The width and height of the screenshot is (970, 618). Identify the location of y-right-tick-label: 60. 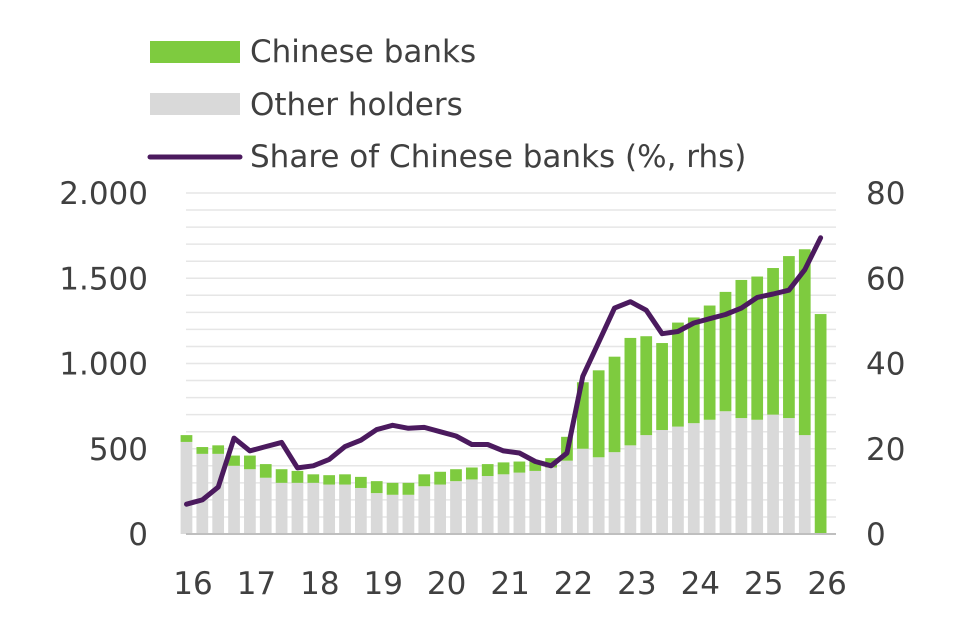
(885, 279).